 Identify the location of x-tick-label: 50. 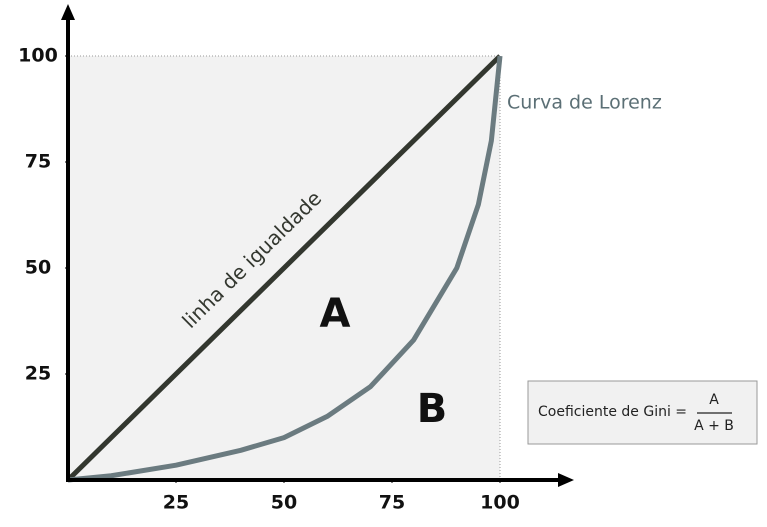
(284, 503).